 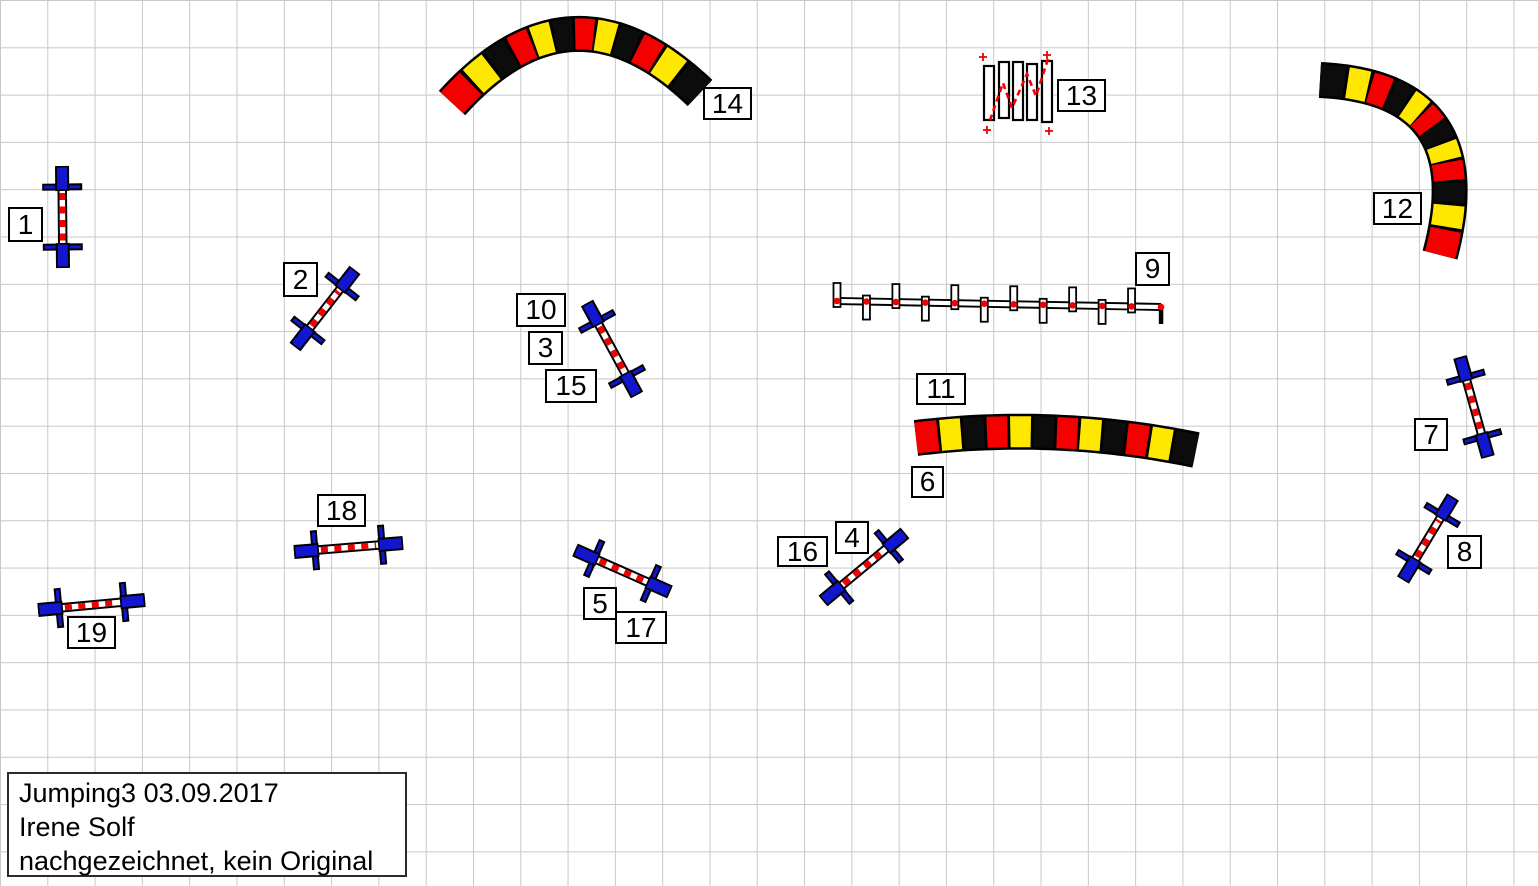 I want to click on obstacle-label-14: 14, so click(x=727, y=103).